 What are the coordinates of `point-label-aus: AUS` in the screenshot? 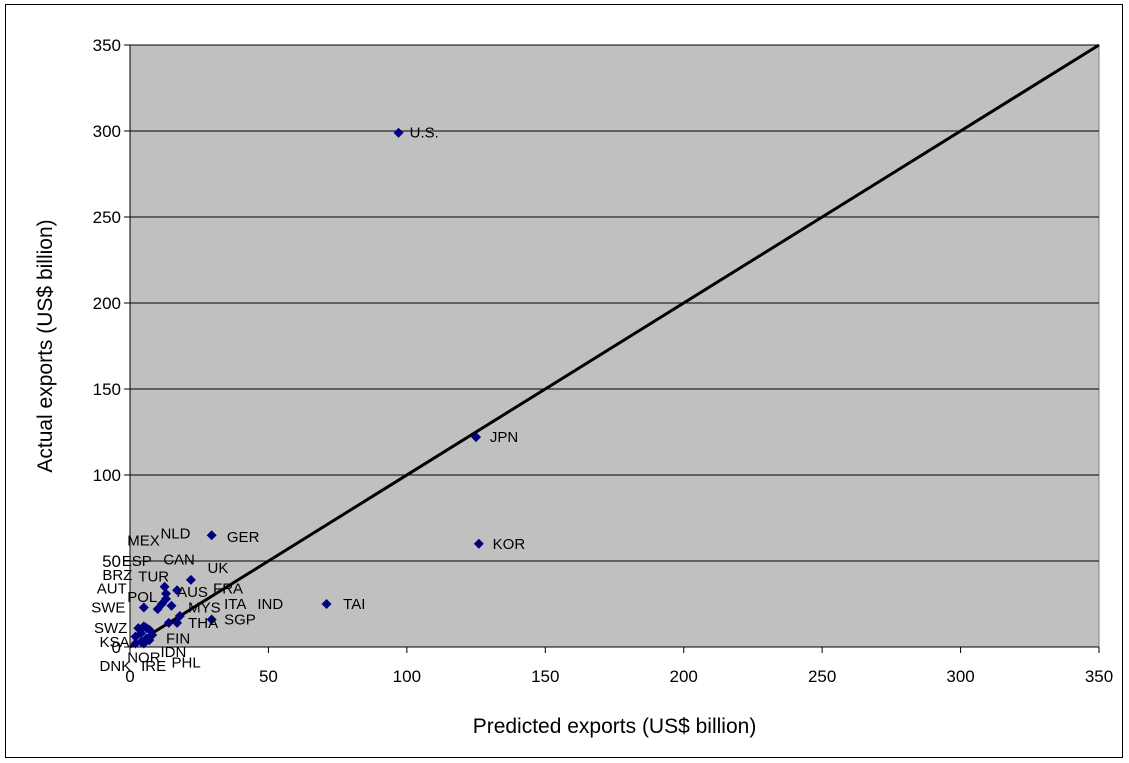 It's located at (192, 592).